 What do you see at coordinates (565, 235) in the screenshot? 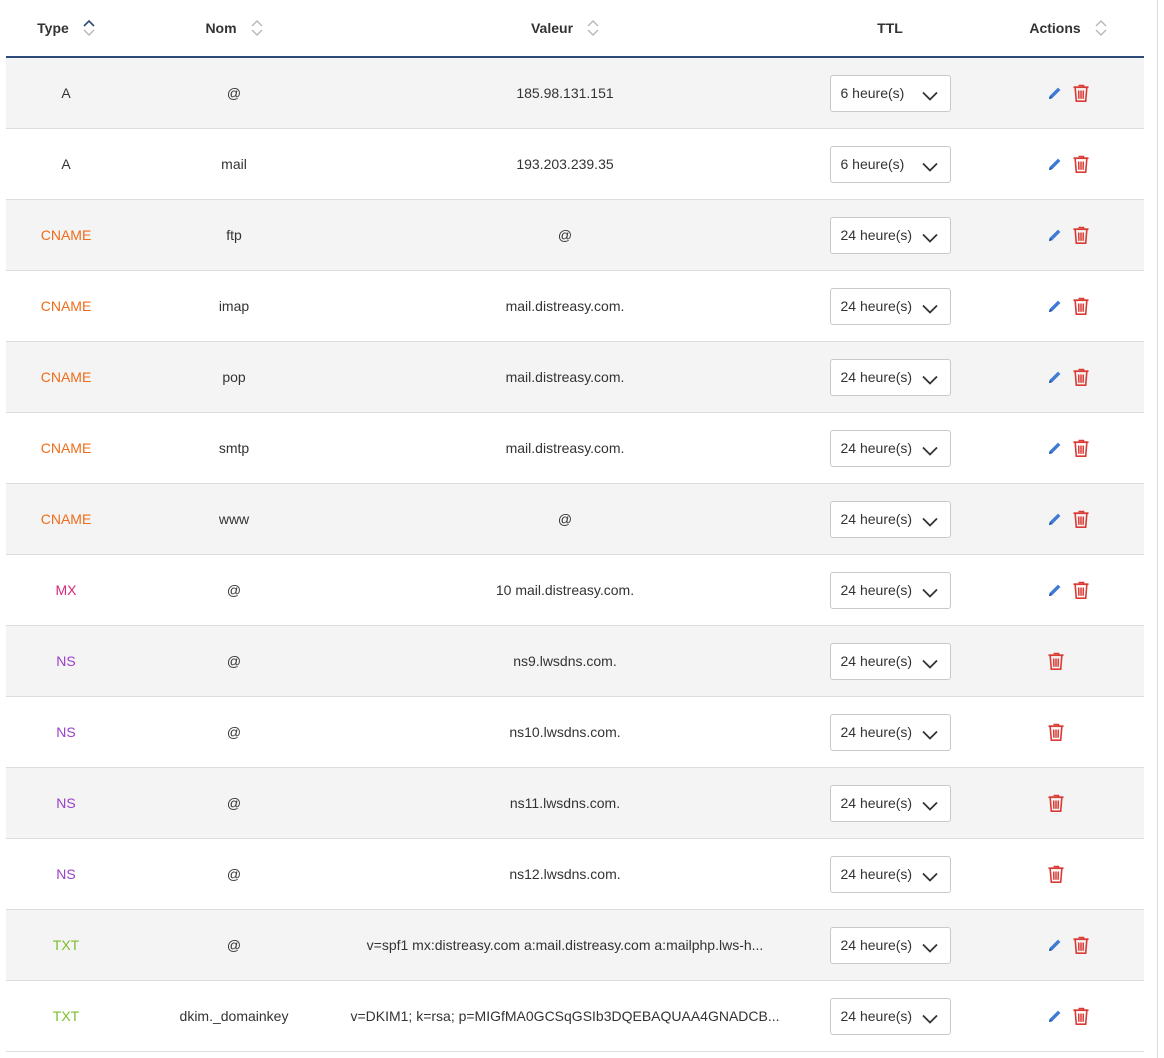
I see `record-value: @` at bounding box center [565, 235].